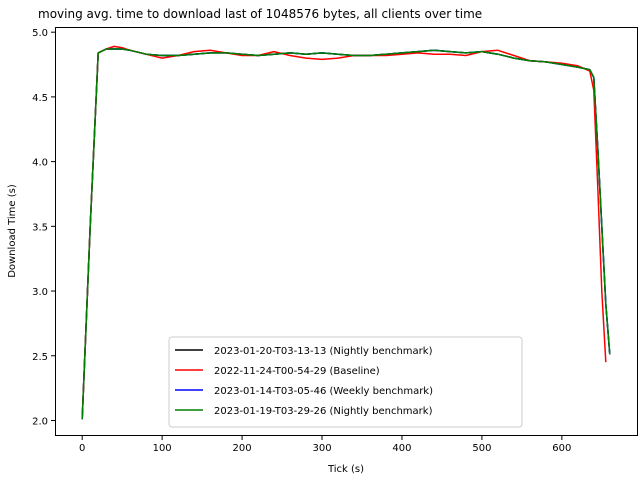 This screenshot has width=640, height=480. What do you see at coordinates (40, 292) in the screenshot?
I see `y-tick-label: 3.0` at bounding box center [40, 292].